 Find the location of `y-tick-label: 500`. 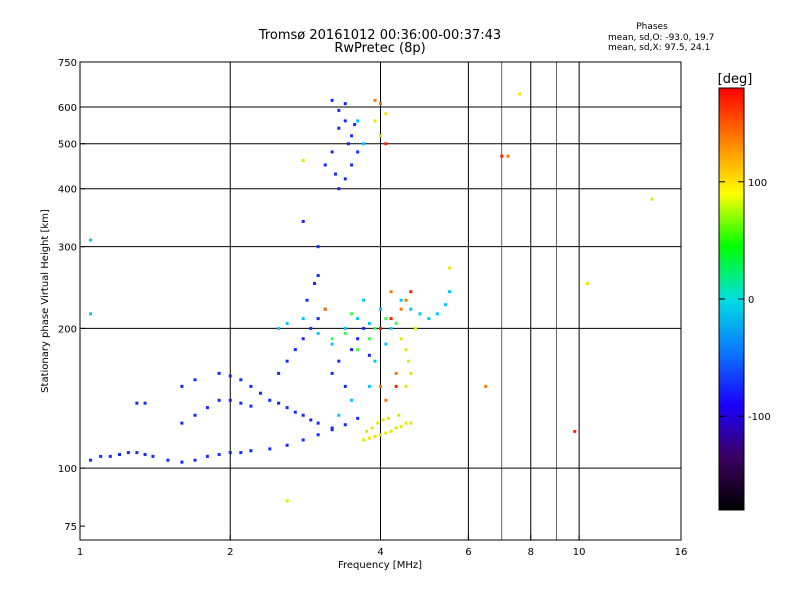

y-tick-label: 500 is located at coordinates (67, 145).